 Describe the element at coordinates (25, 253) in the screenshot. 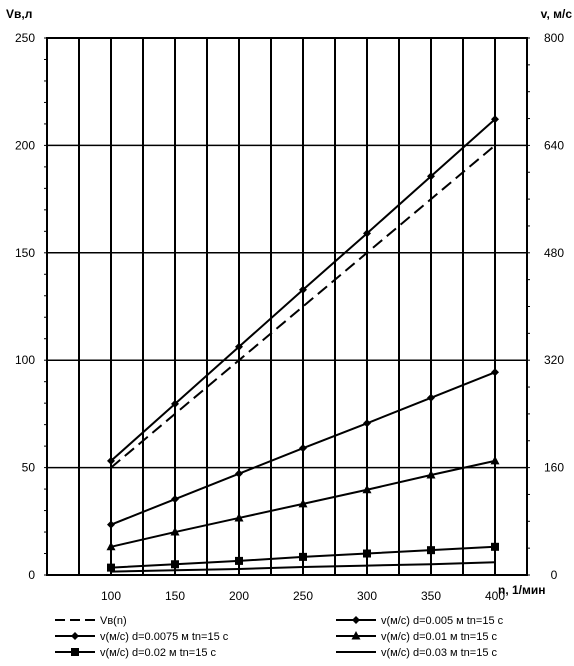

I see `y-left-tick-label: 150` at that location.